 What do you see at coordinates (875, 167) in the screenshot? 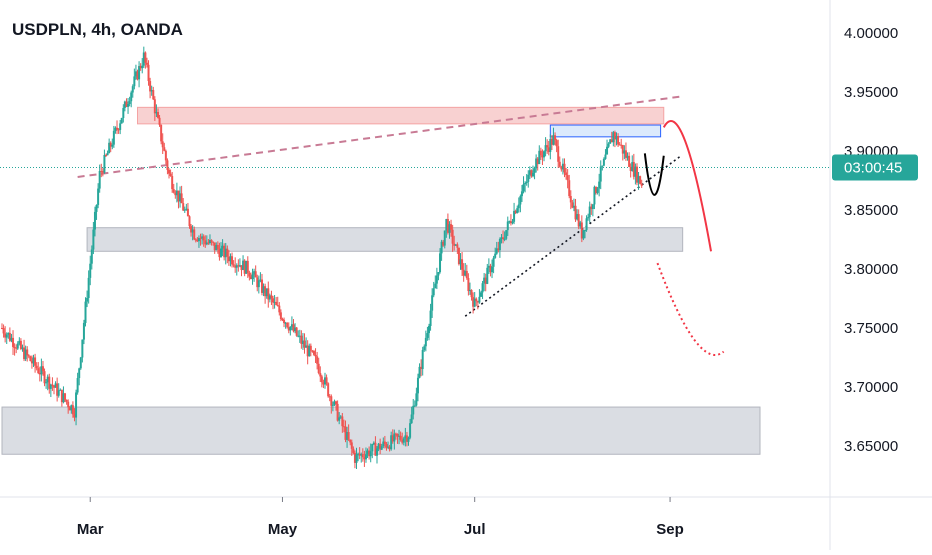
I see `price-badge-bg` at bounding box center [875, 167].